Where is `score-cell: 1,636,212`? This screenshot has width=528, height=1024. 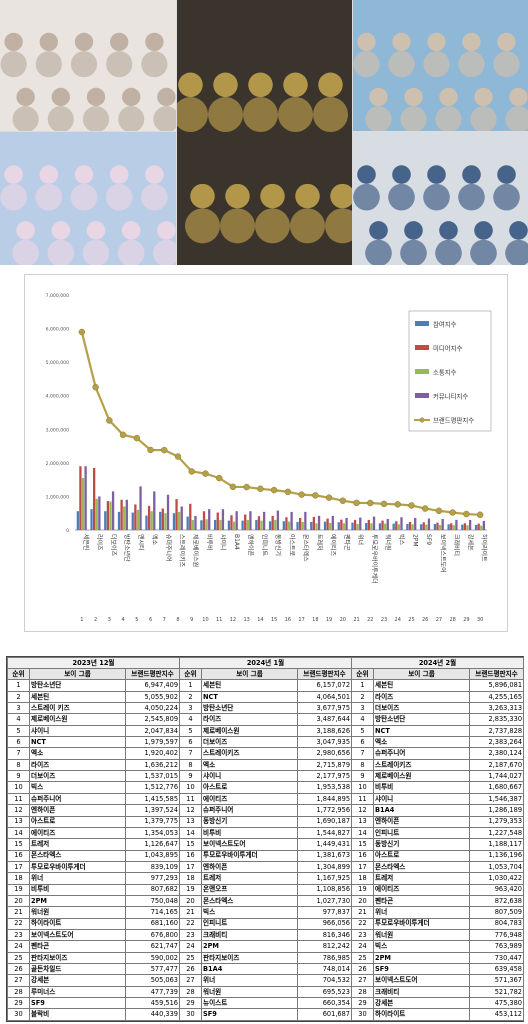 score-cell: 1,636,212 is located at coordinates (152, 765).